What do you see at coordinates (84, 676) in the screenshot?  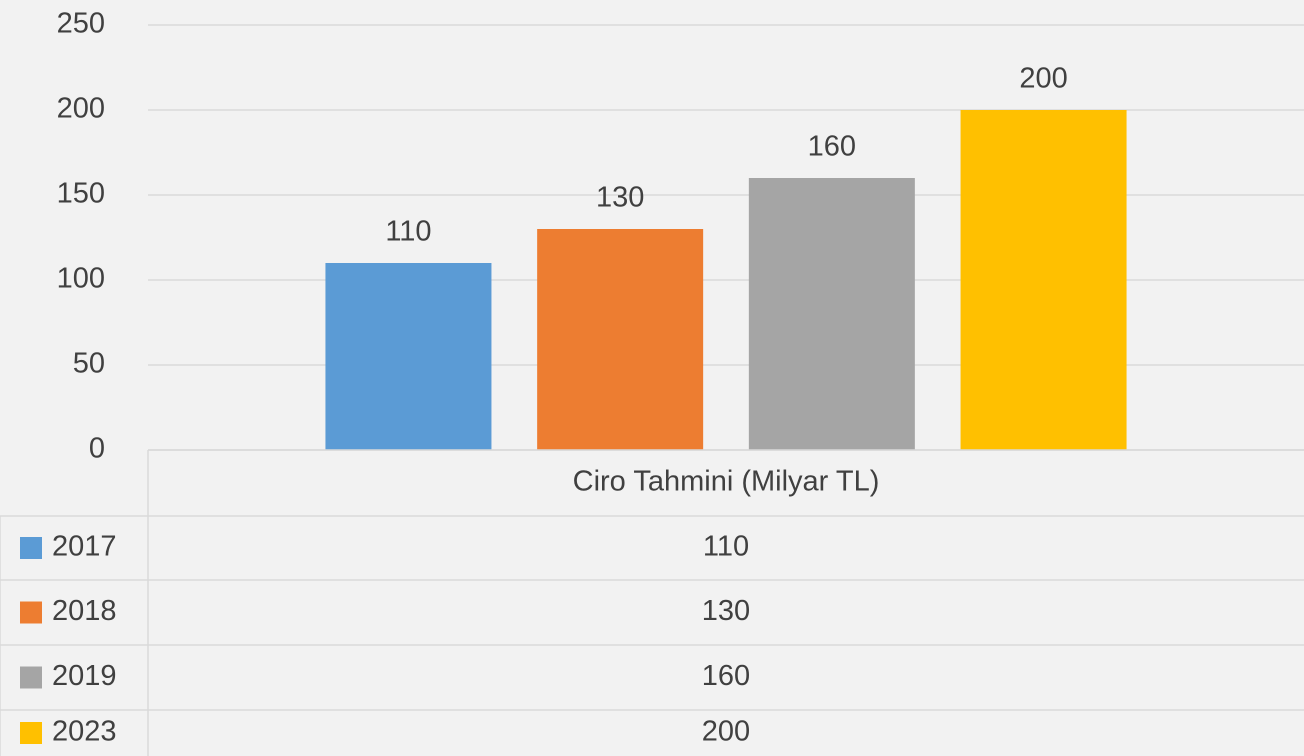 I see `legend-label: 2019` at bounding box center [84, 676].